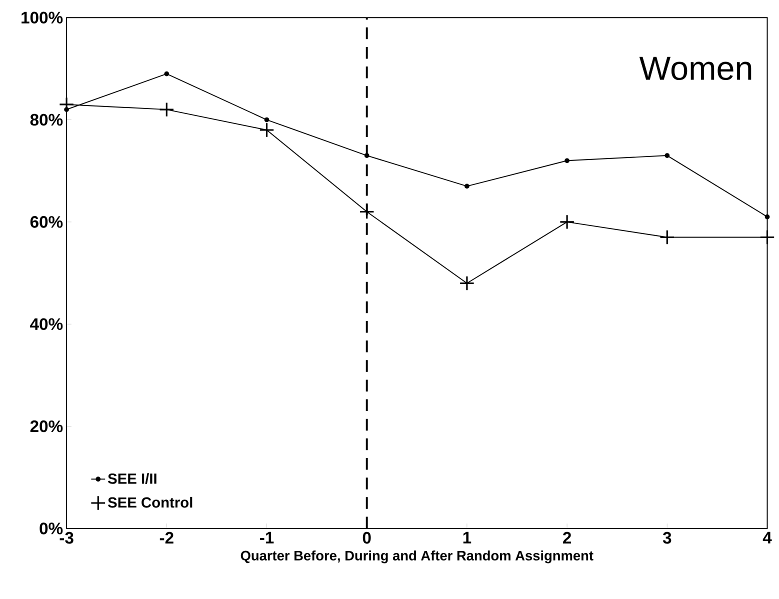 The width and height of the screenshot is (779, 599). I want to click on text: Women, so click(695, 68).